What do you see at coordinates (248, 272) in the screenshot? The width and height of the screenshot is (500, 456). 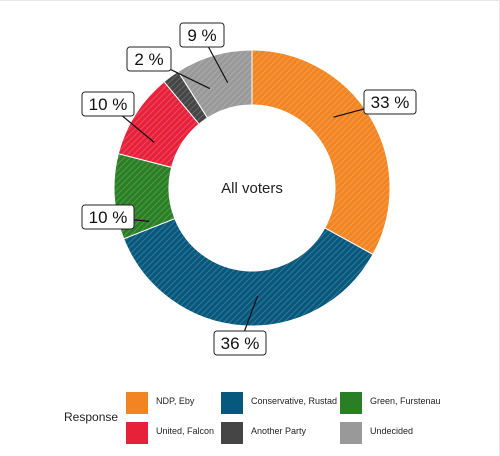 I see `slice-hatch-conservative-rustad` at bounding box center [248, 272].